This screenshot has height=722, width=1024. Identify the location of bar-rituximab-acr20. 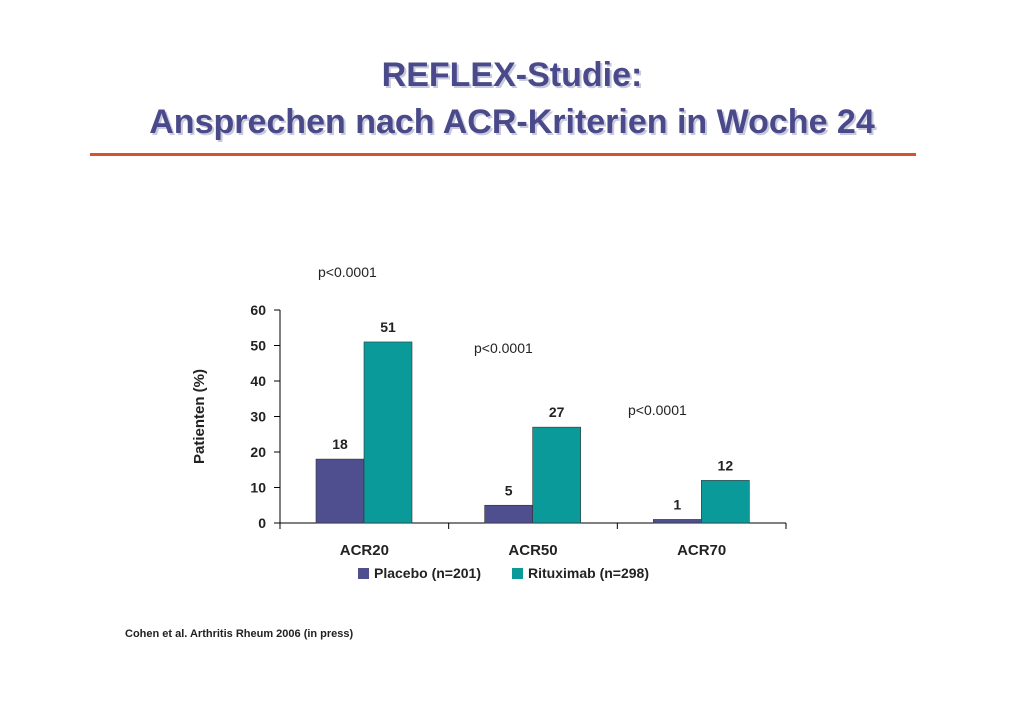
(388, 432).